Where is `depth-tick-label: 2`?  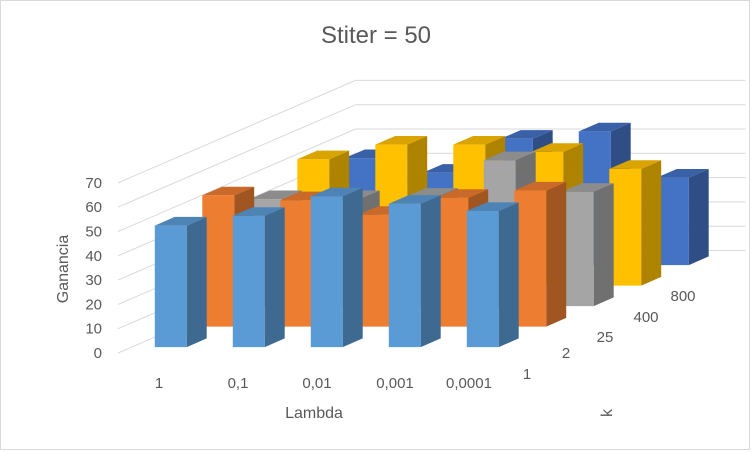 depth-tick-label: 2 is located at coordinates (566, 353).